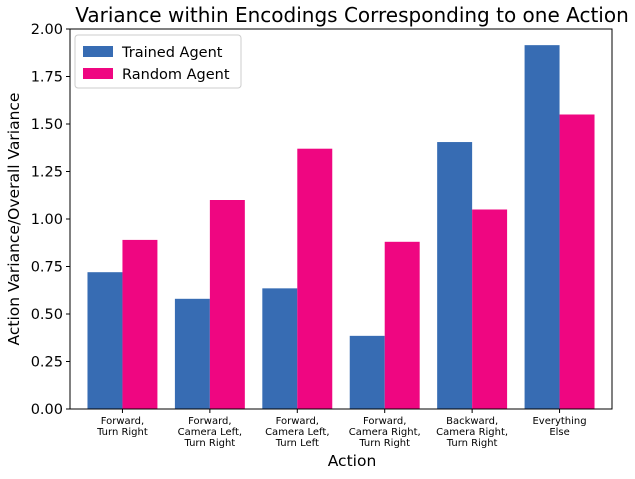  I want to click on y-tick-label: 1.25, so click(47, 173).